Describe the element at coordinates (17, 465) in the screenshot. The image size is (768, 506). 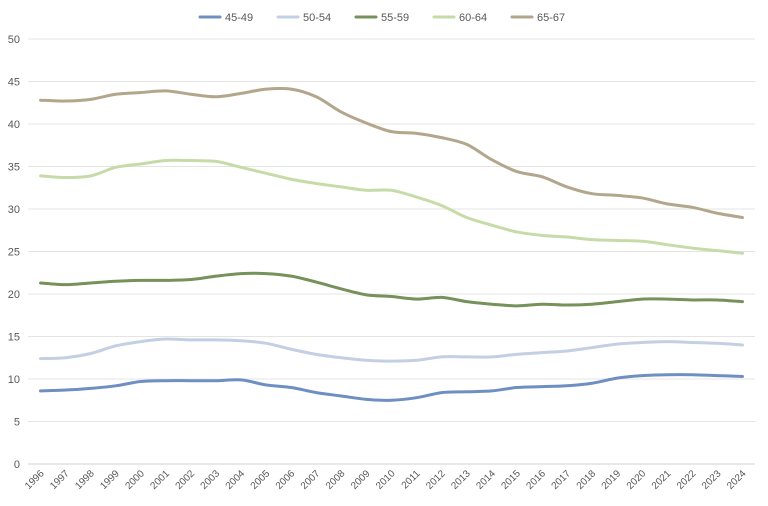
I see `y-tick-label: 0` at that location.